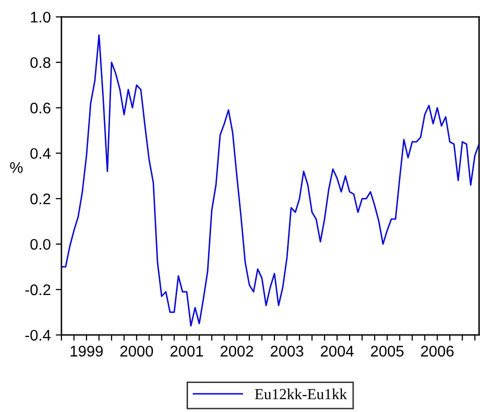 This screenshot has width=480, height=412. I want to click on x-tick-label: 2002, so click(237, 351).